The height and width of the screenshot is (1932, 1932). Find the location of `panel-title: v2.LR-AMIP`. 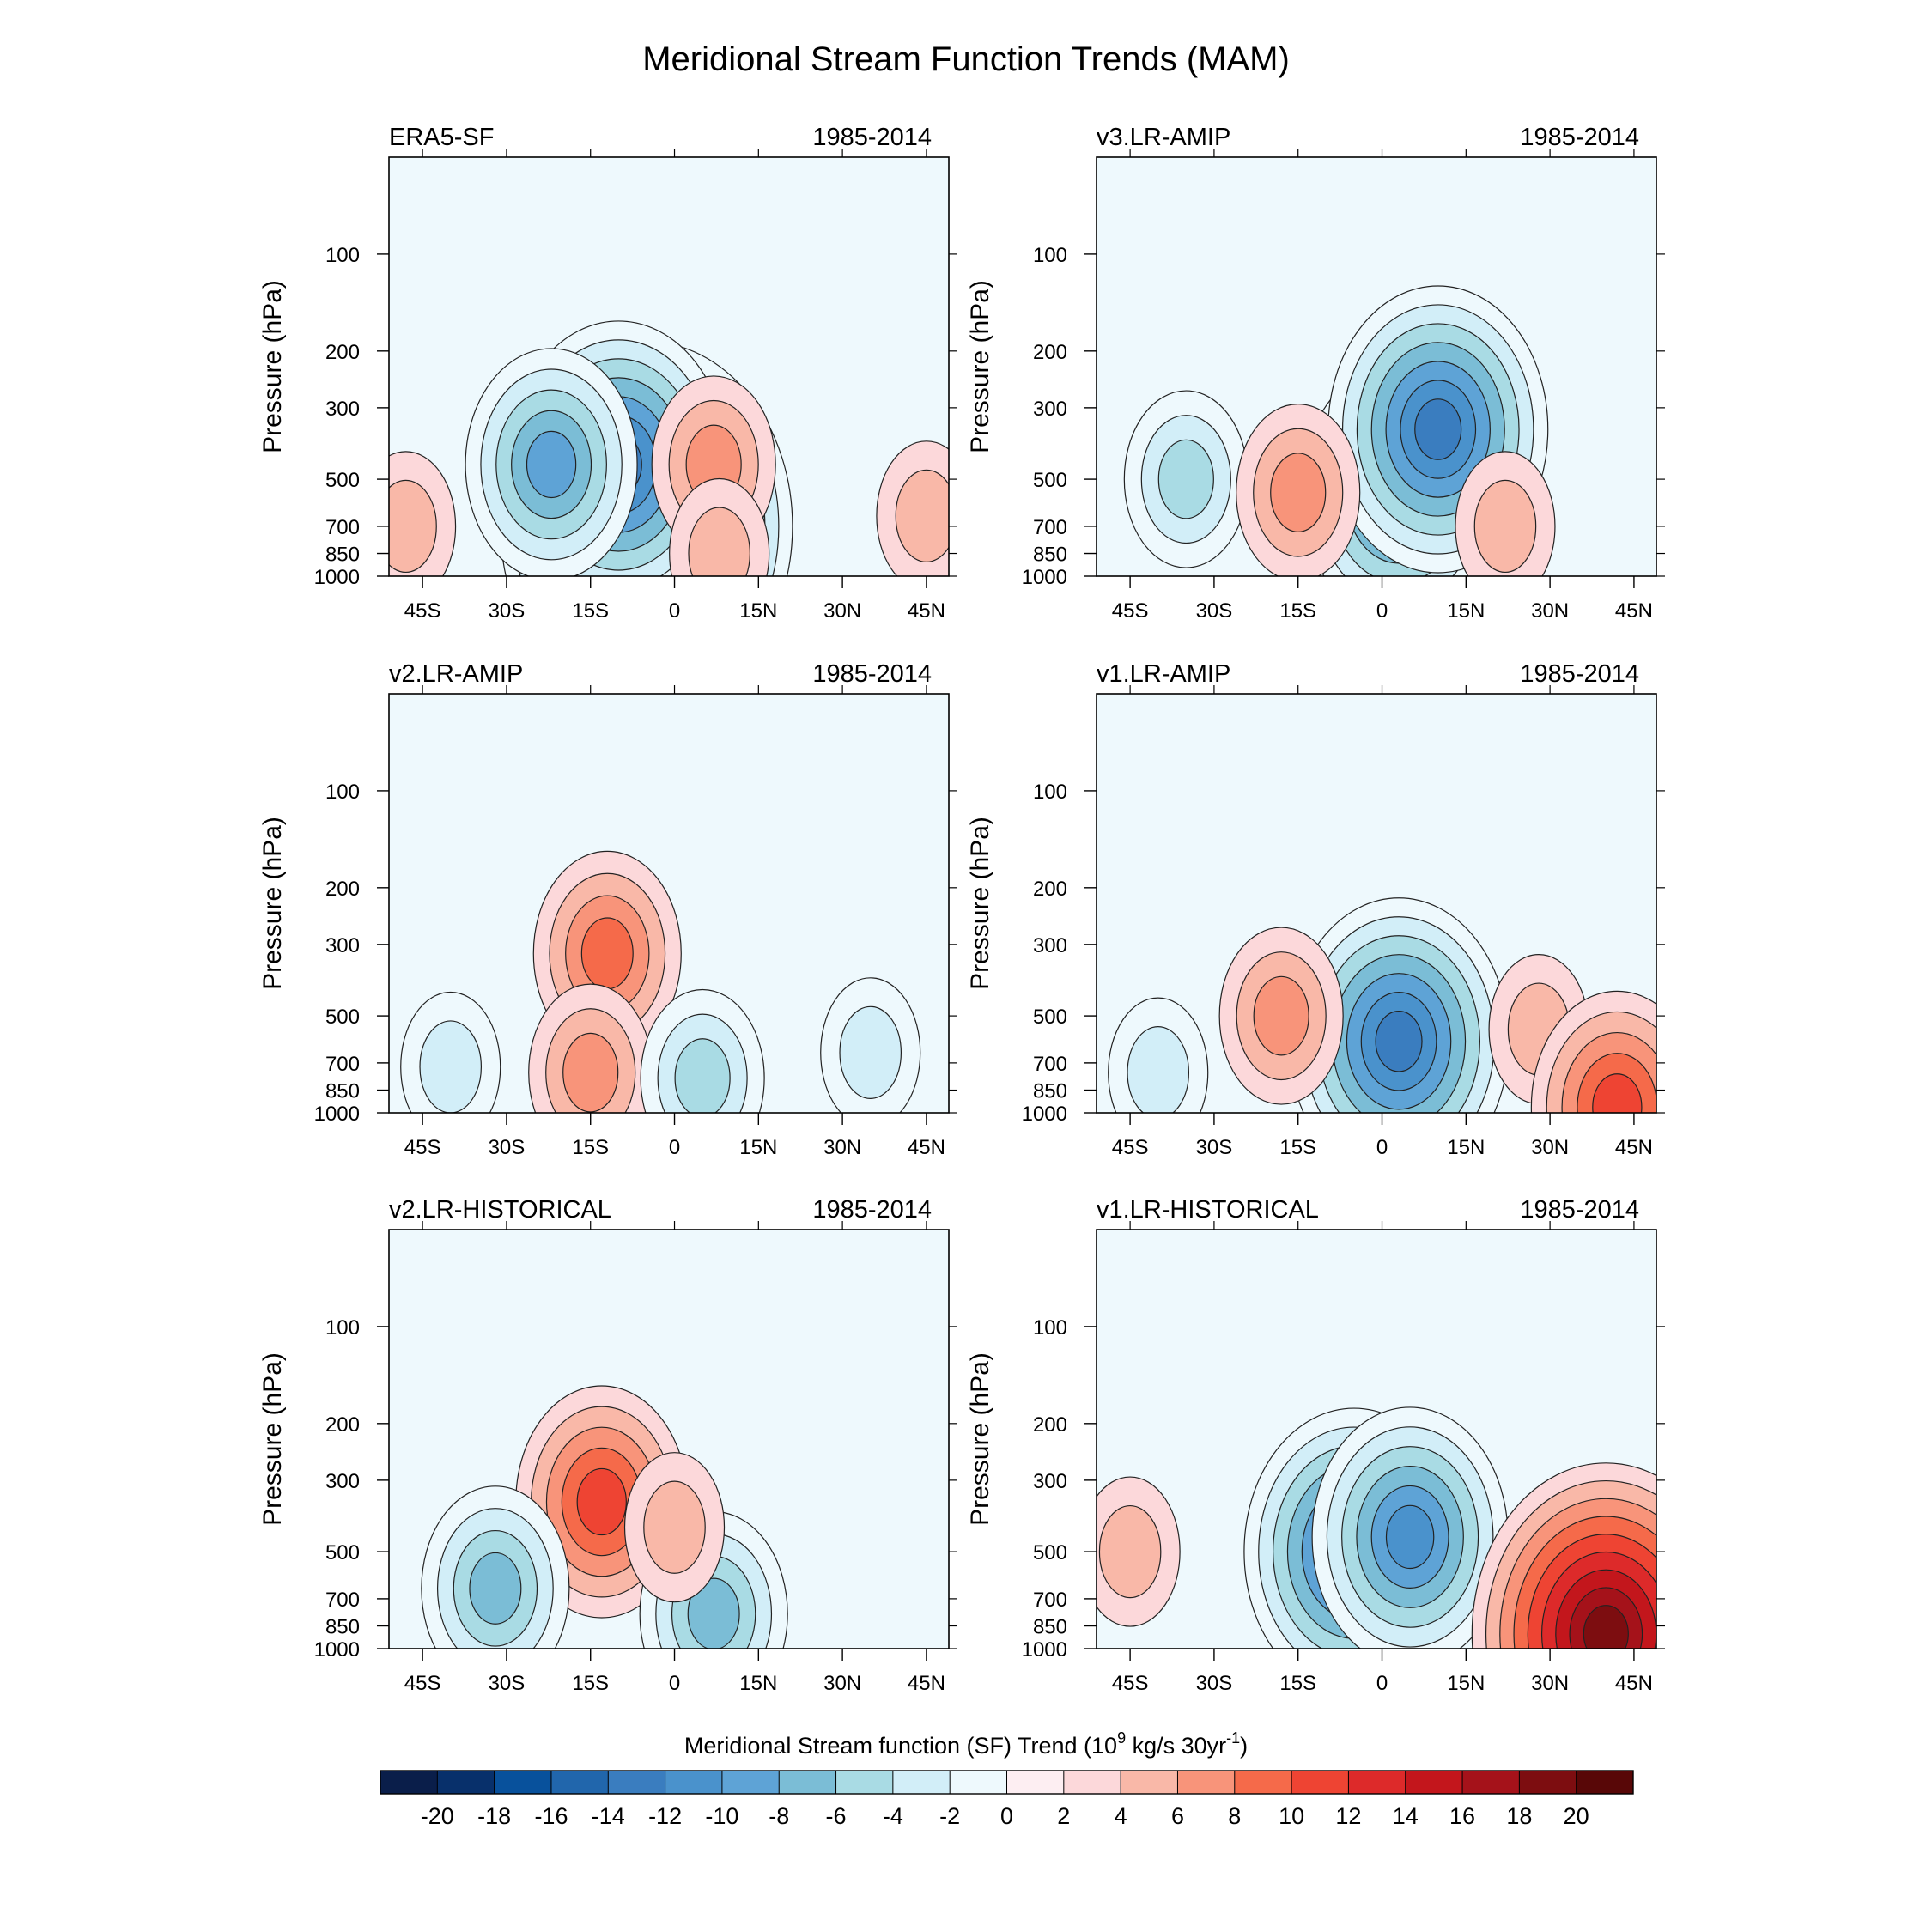

panel-title: v2.LR-AMIP is located at coordinates (456, 674).